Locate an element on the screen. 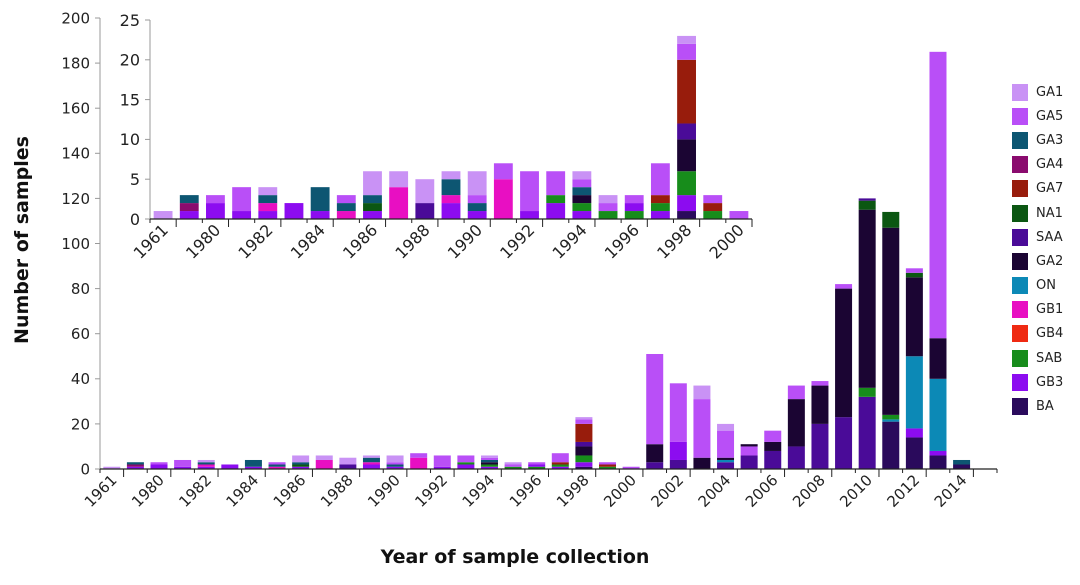  main-x-tick-label: 2014 is located at coordinates (951, 491).